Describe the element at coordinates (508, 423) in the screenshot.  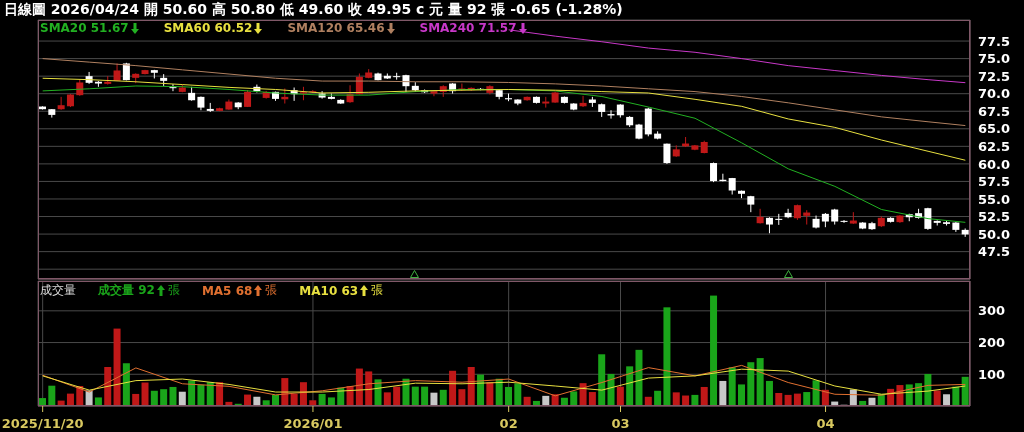
I see `x-tick-label: 02` at that location.